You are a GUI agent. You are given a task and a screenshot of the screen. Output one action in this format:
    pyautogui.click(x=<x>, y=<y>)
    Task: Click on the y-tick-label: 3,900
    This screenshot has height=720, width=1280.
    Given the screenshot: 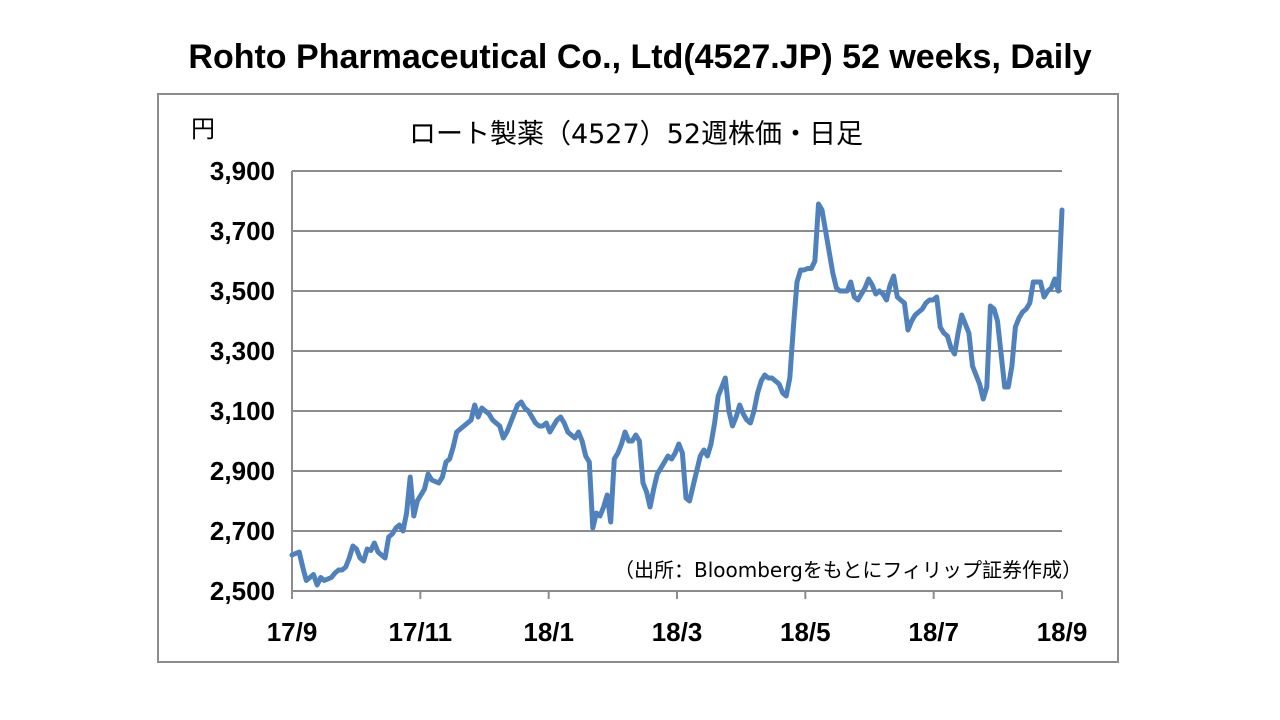 What is the action you would take?
    pyautogui.click(x=242, y=171)
    